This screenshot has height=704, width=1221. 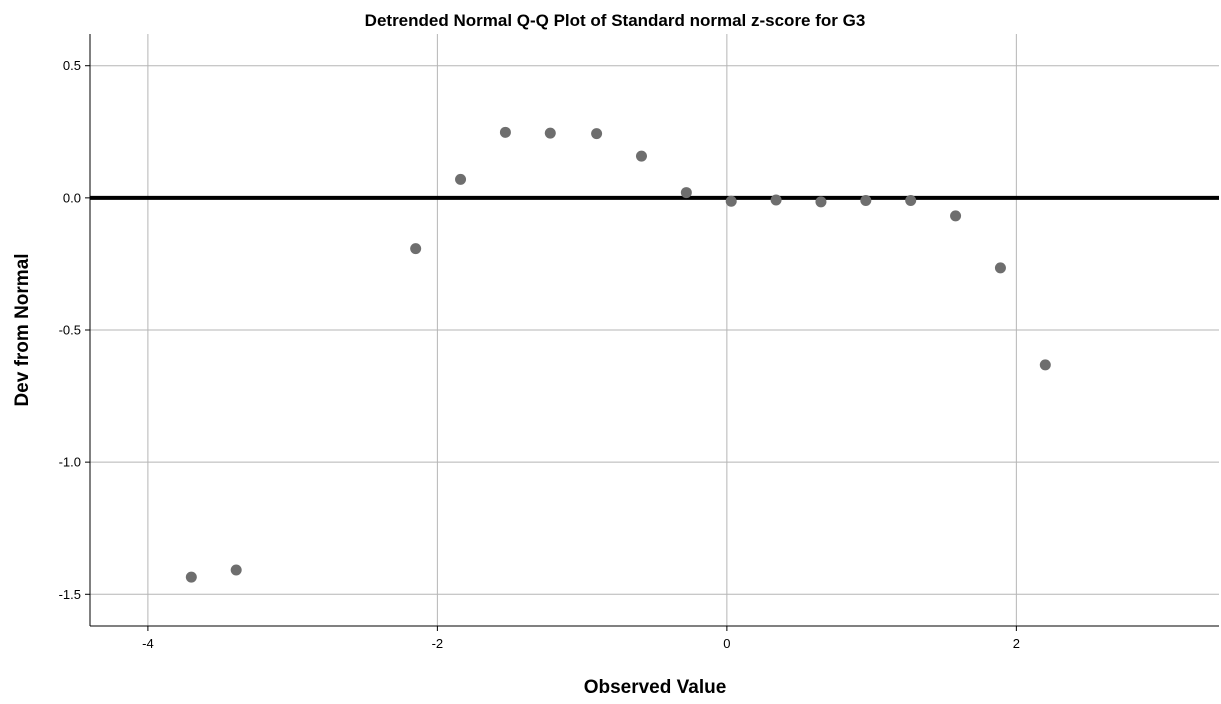 I want to click on x-axis-label: Observed Value, so click(x=655, y=687).